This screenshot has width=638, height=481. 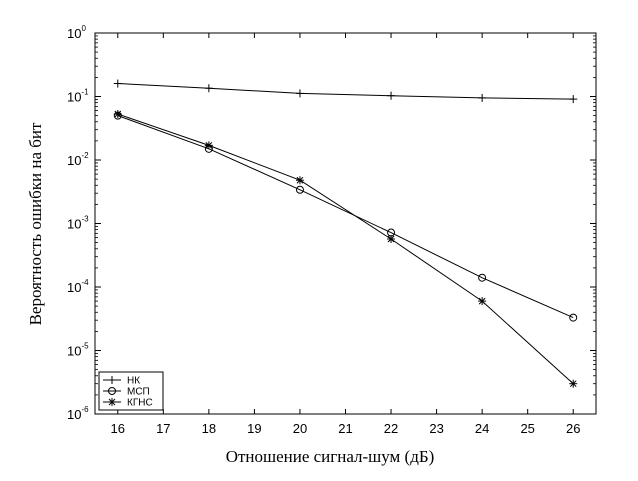 What do you see at coordinates (436, 428) in the screenshot?
I see `x-tick-label: 23` at bounding box center [436, 428].